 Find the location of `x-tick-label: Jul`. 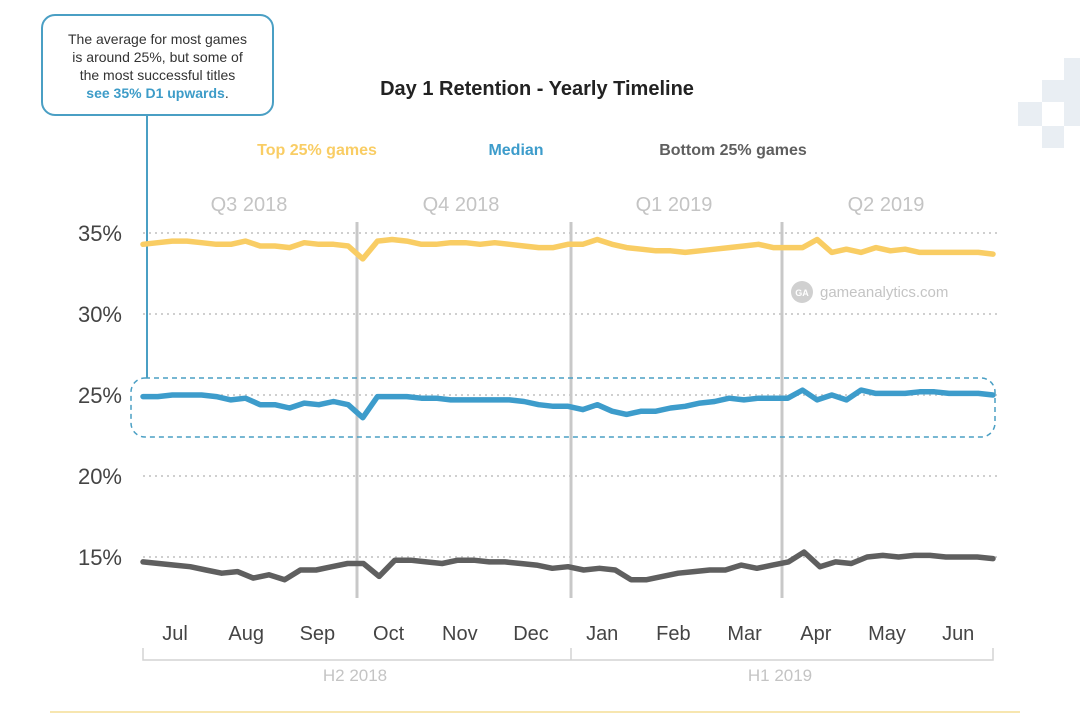

x-tick-label: Jul is located at coordinates (175, 634).